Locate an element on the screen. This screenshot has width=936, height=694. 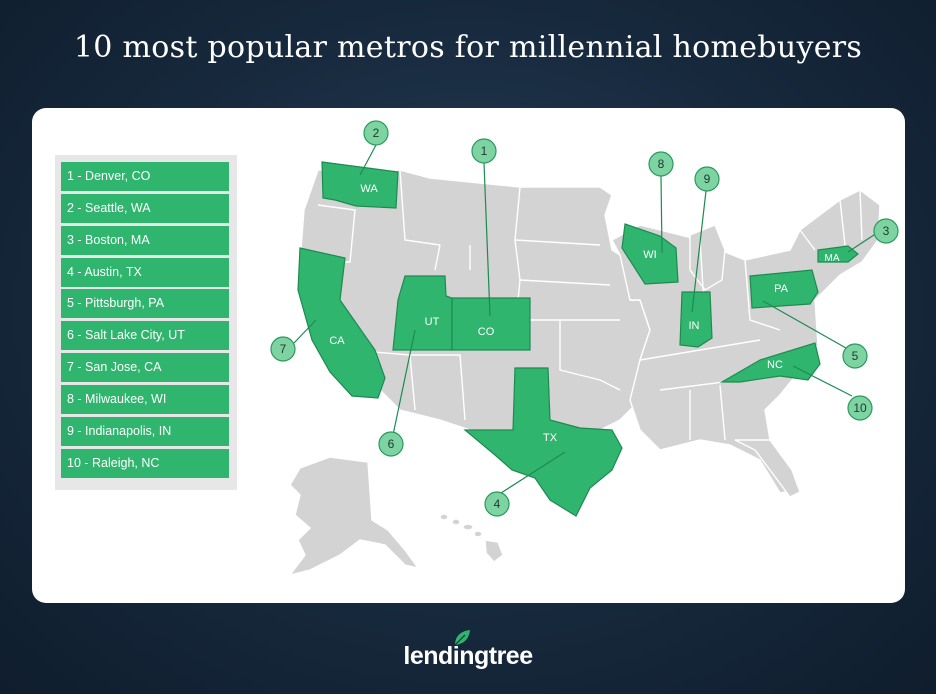
legend-item: 6 - Salt Lake City, UT is located at coordinates (145, 335).